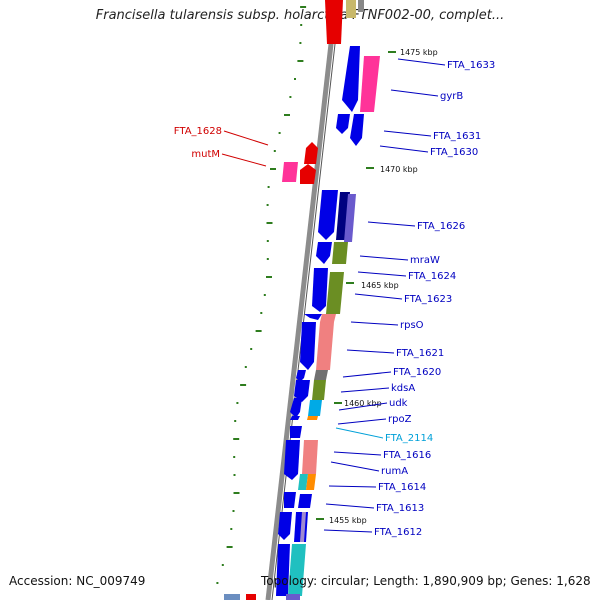  Describe the element at coordinates (402, 487) in the screenshot. I see `gene-label-FTA_1614: FTA_1614` at that location.